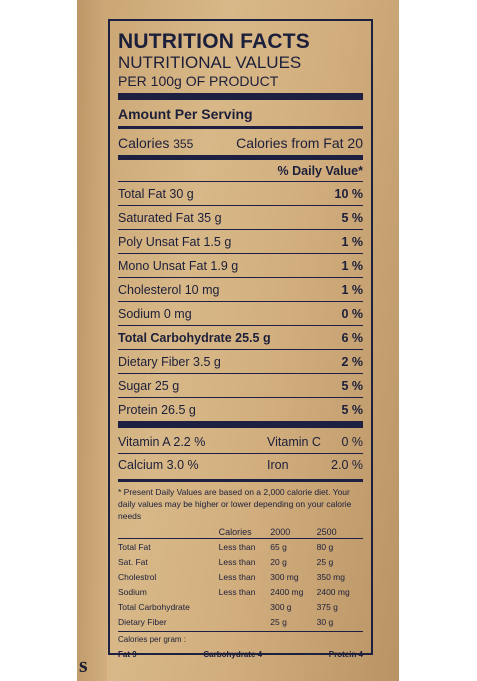 Image resolution: width=477 pixels, height=681 pixels. I want to click on nutrient-name-amount: Cholesterol 10 mg, so click(168, 290).